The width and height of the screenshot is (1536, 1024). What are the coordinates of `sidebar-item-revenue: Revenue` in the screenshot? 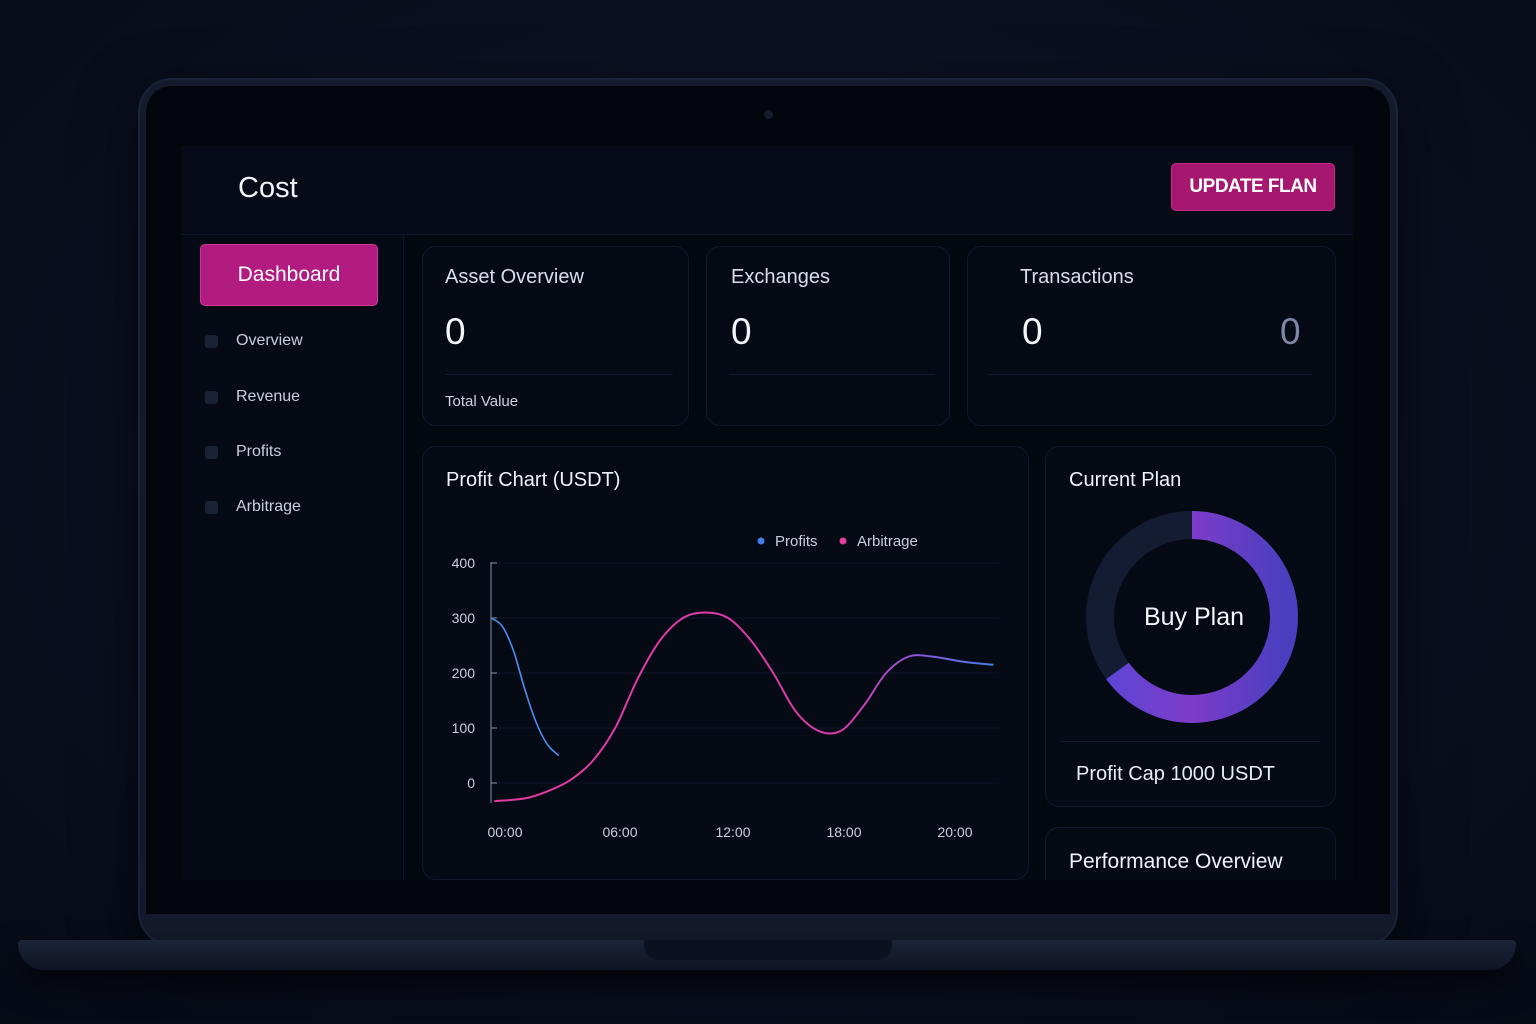 It's located at (252, 397).